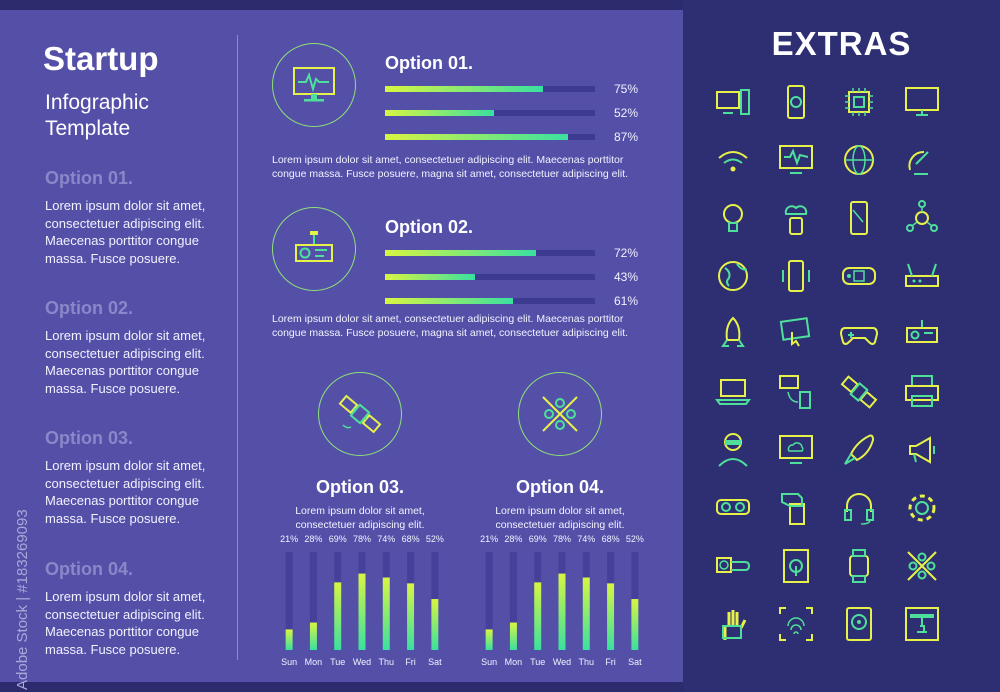  Describe the element at coordinates (97, 115) in the screenshot. I see `page-subtitle: Infographic Template` at that location.